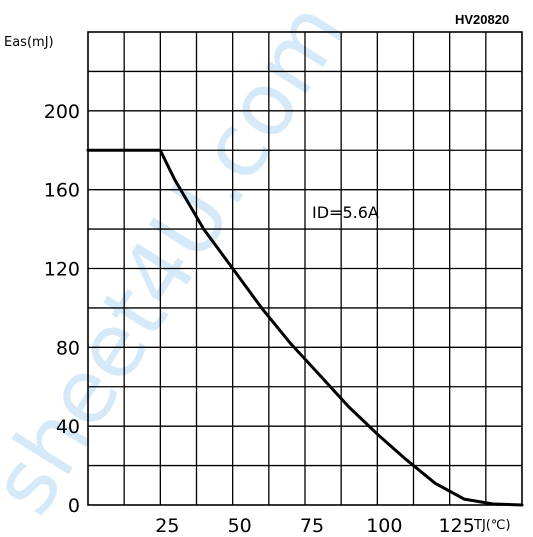 This screenshot has width=533, height=537. Describe the element at coordinates (62, 270) in the screenshot. I see `y-tick-label: 120` at that location.